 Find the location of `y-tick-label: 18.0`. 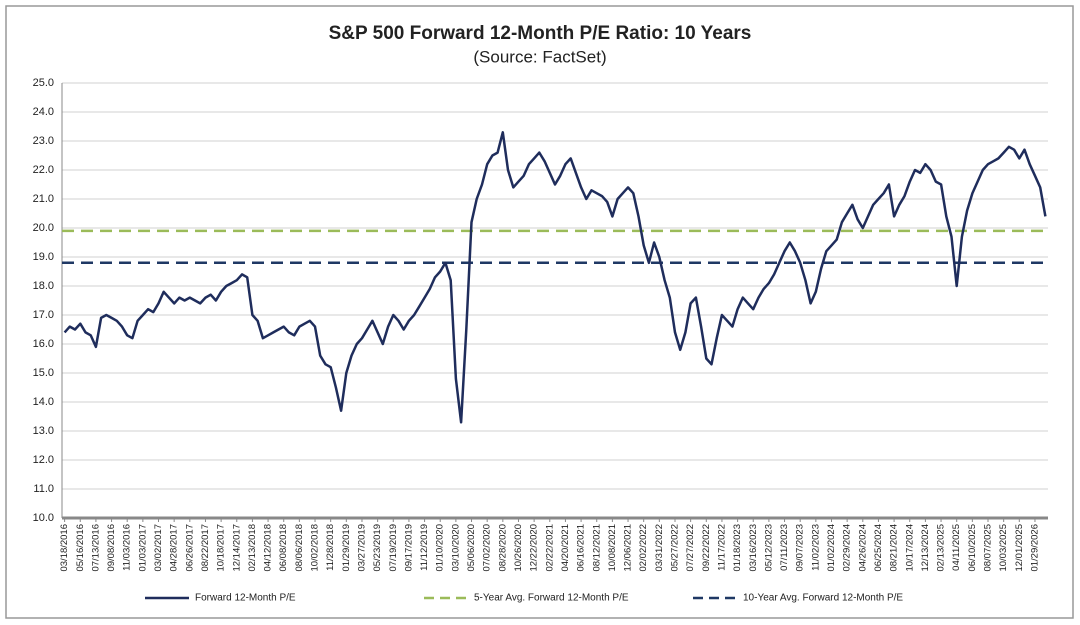

y-tick-label: 18.0 is located at coordinates (43, 286).